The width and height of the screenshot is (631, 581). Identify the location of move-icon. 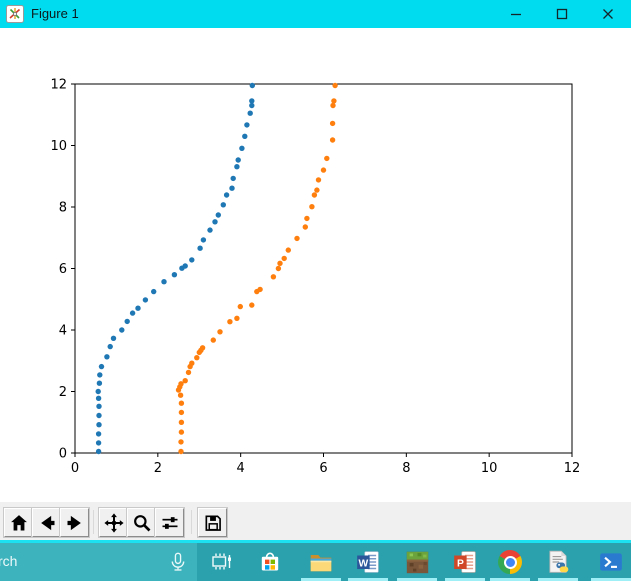
(113, 522).